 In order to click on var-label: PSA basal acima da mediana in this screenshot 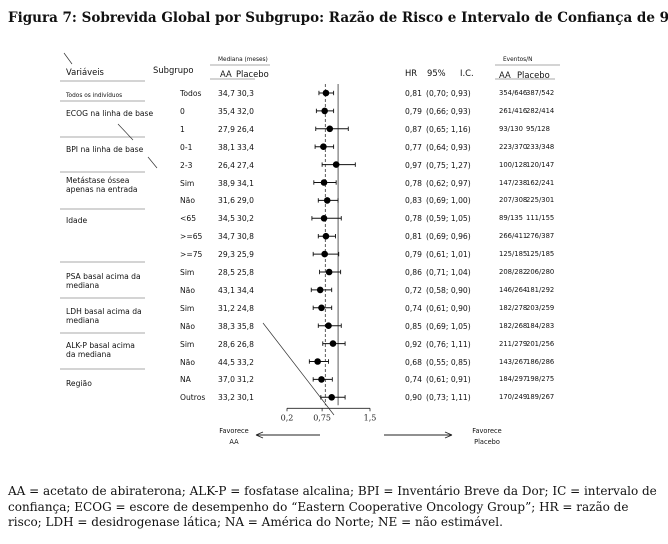, I will do `click(103, 281)`.